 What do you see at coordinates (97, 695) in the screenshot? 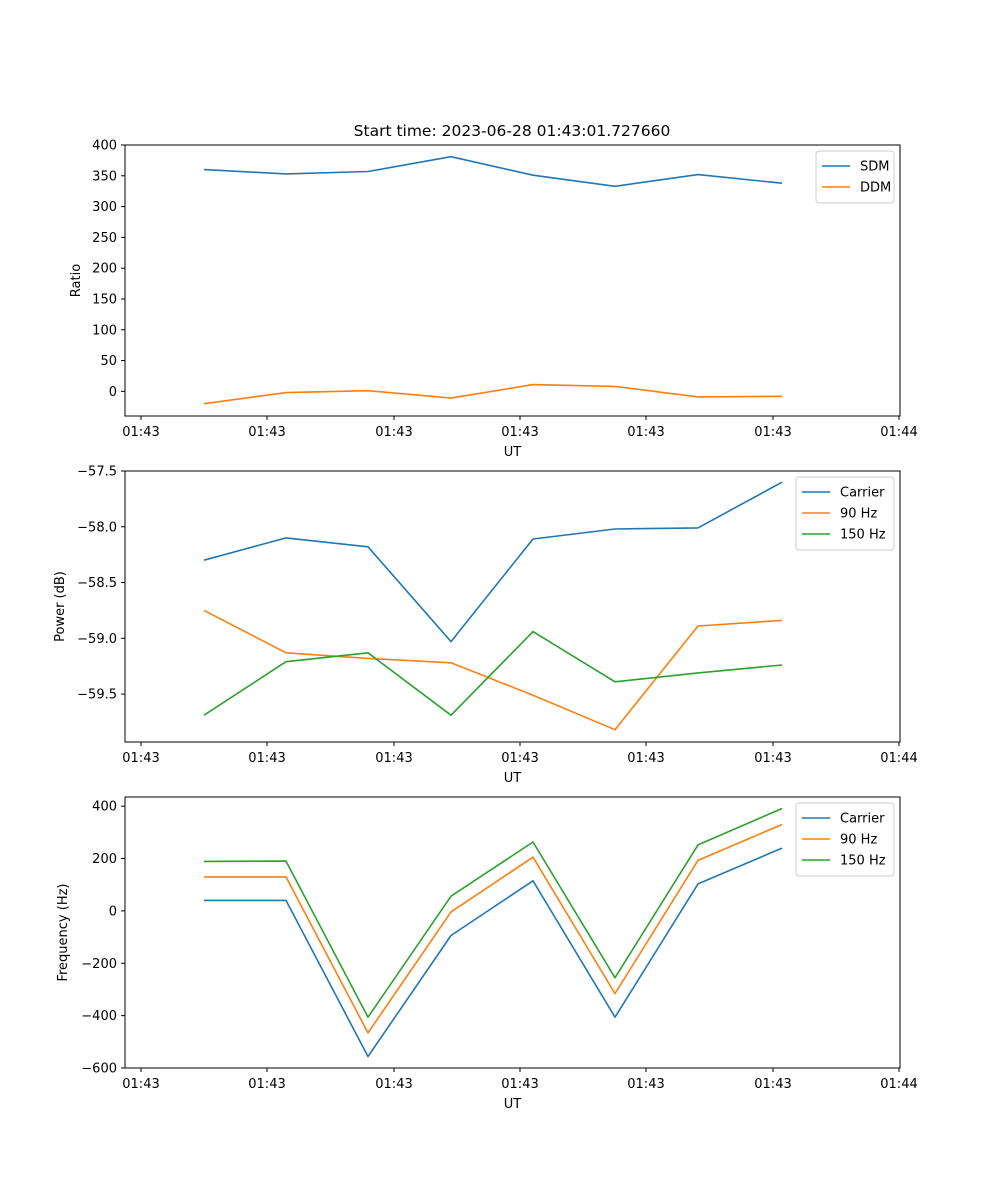
I see `y-tick-label: −59.5` at bounding box center [97, 695].